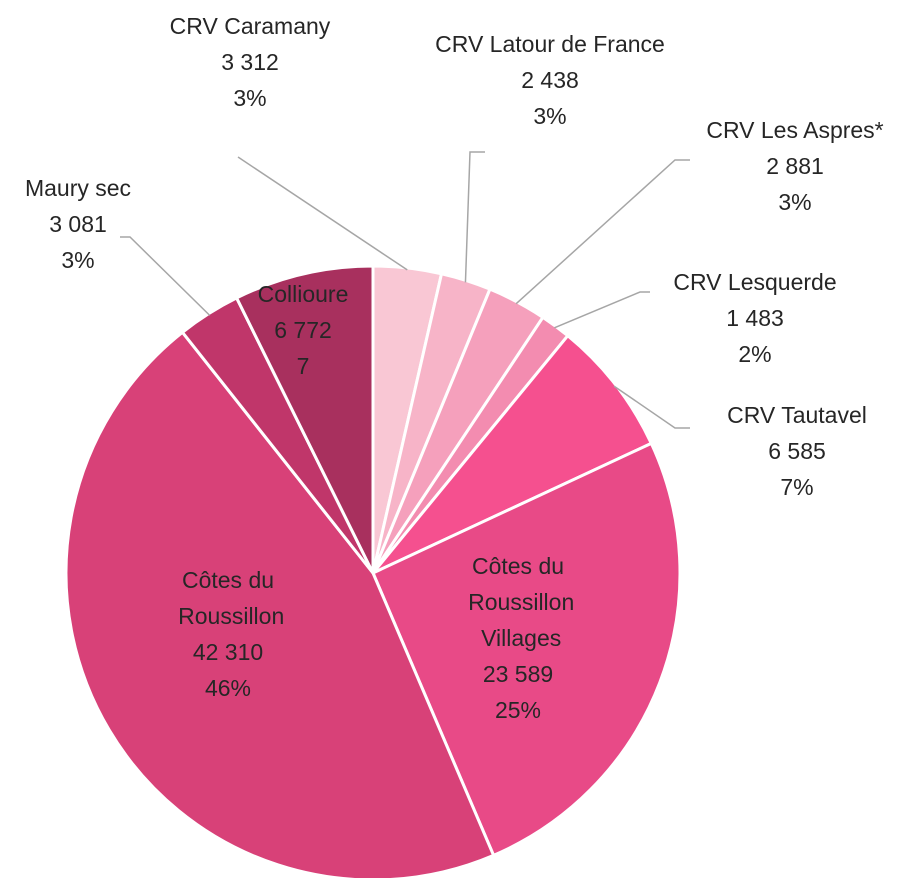 The width and height of the screenshot is (911, 878). Describe the element at coordinates (795, 166) in the screenshot. I see `value-label: 2 881` at that location.